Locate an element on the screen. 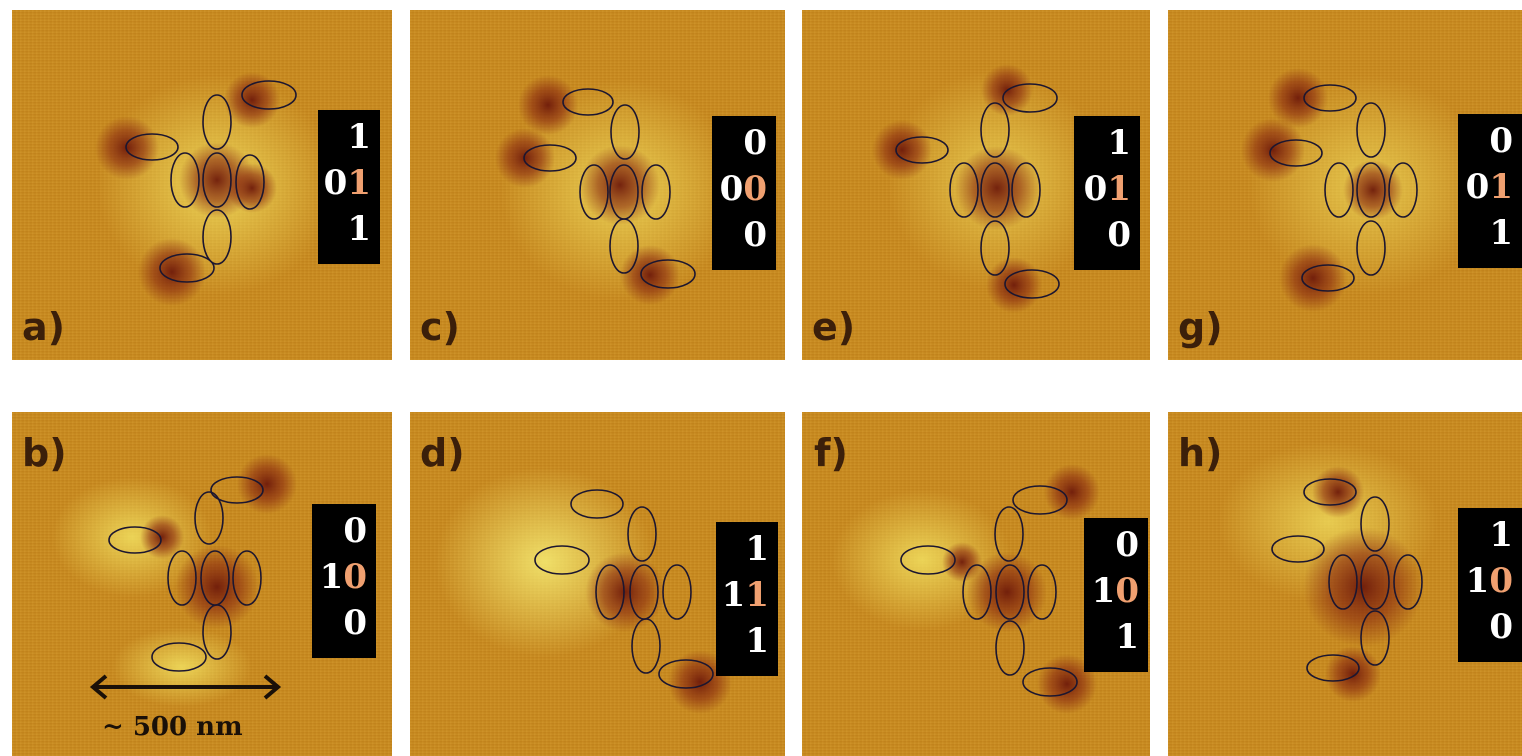 This screenshot has width=1522, height=756. bit-row-middle: 11 is located at coordinates (745, 595).